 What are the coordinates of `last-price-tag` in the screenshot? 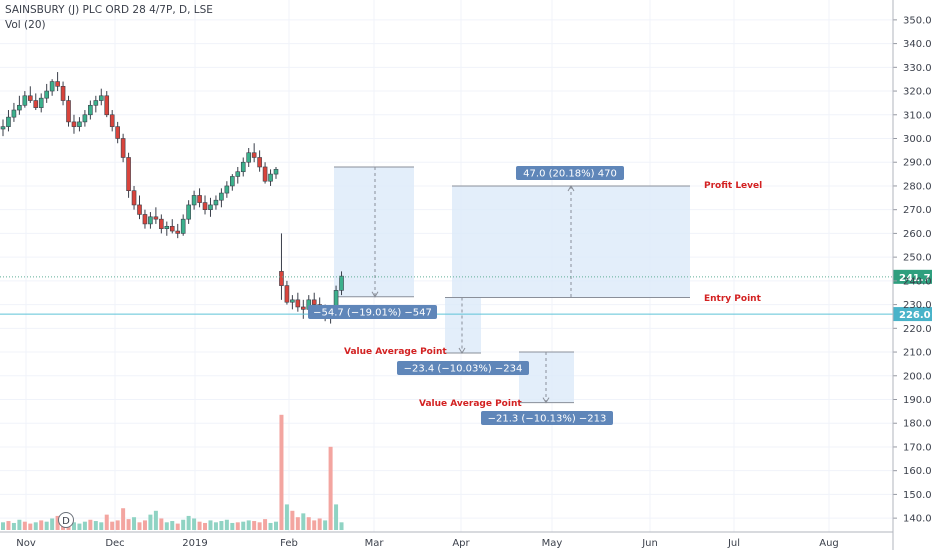 It's located at (912, 276).